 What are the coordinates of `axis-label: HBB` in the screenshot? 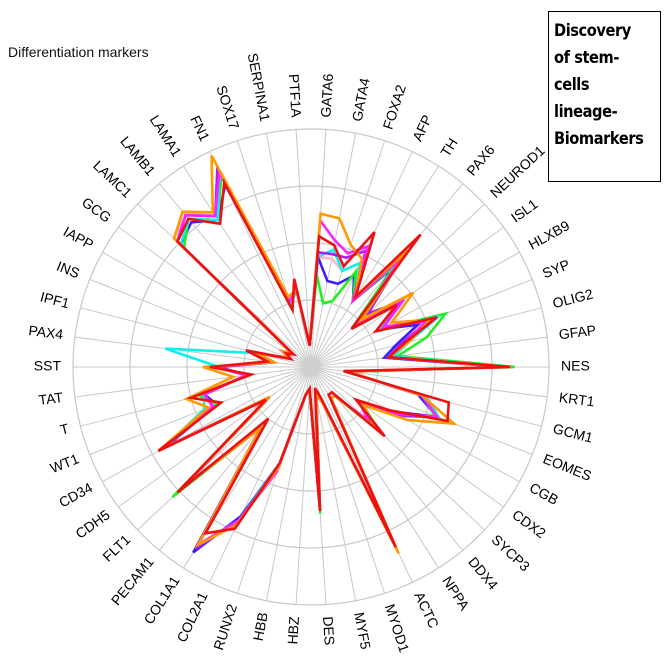 It's located at (260, 626).